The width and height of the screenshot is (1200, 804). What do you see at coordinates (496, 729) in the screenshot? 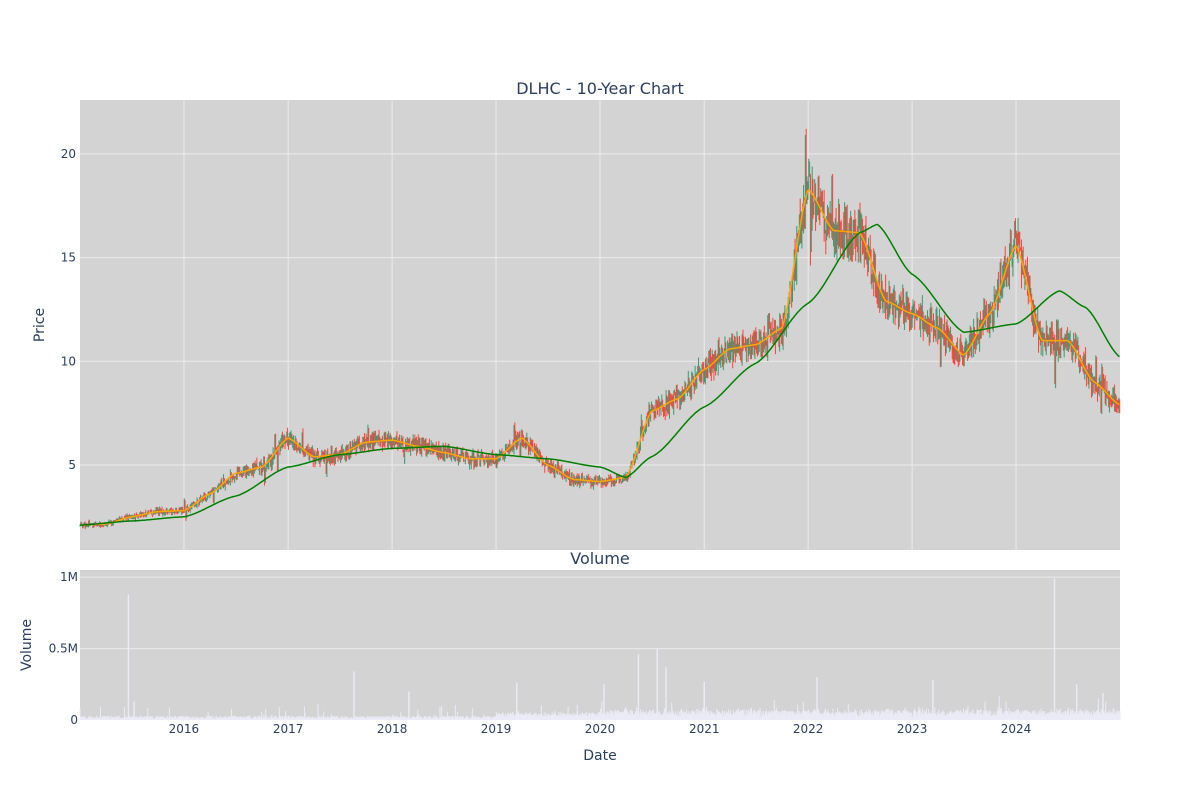
I see `x-tick-label: 2019` at bounding box center [496, 729].